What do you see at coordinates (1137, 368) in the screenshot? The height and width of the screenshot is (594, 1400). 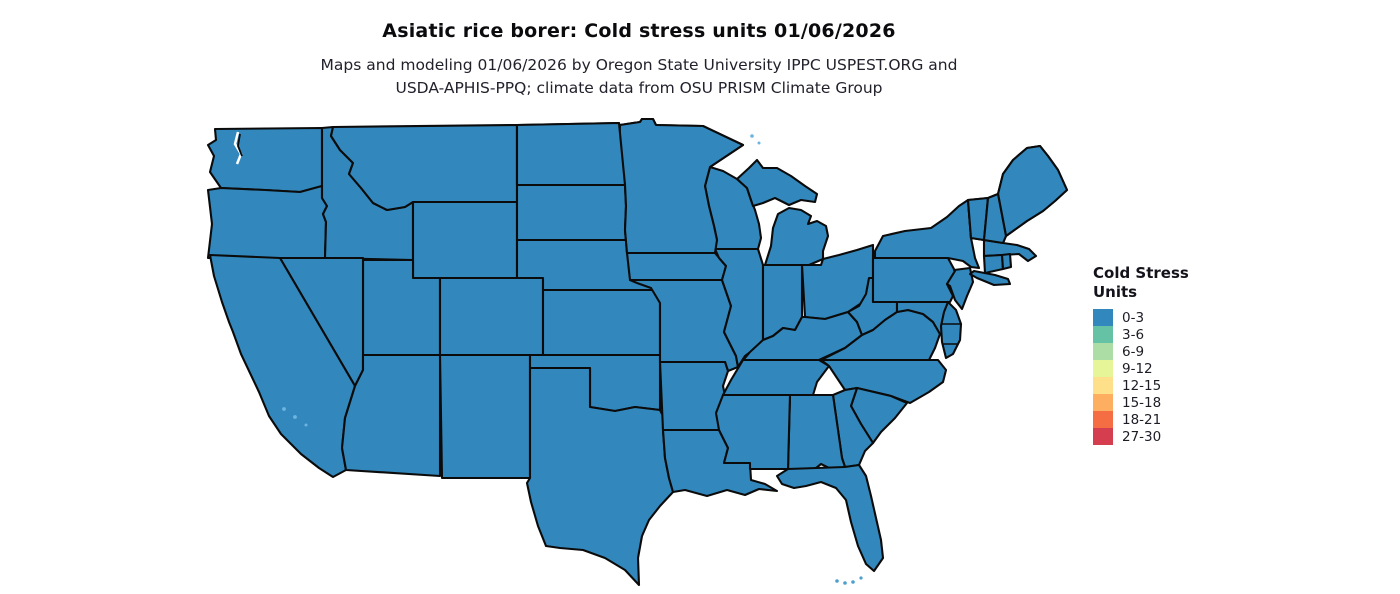 I see `legend-label: 9-12` at bounding box center [1137, 368].